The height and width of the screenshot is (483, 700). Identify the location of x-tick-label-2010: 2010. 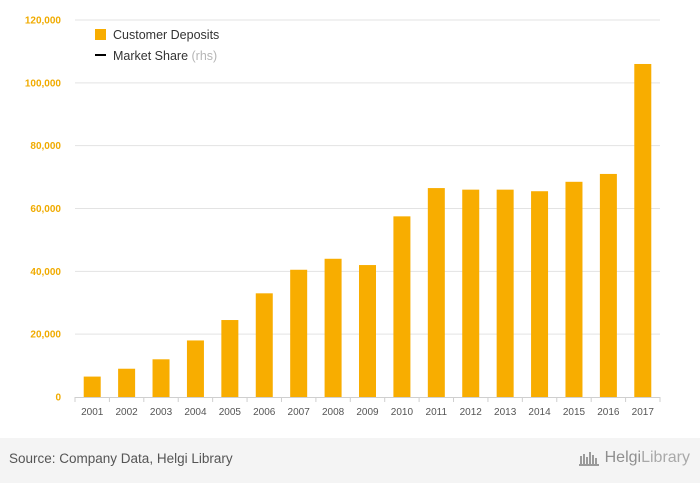
(402, 412).